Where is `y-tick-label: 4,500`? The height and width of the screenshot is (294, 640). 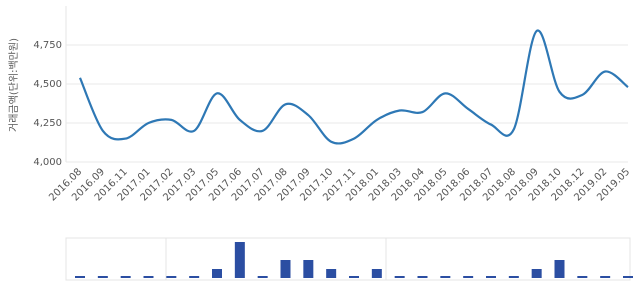
y-tick-label: 4,500 is located at coordinates (47, 84).